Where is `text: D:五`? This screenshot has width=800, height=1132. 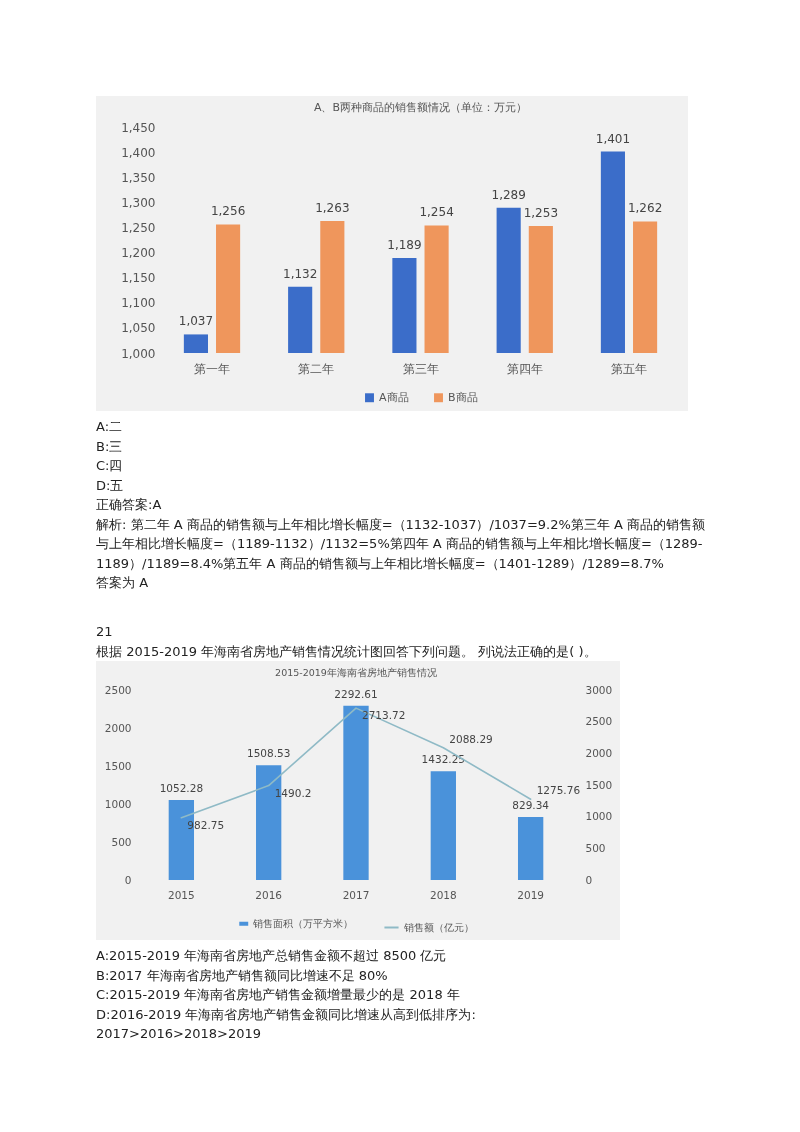
text: D:五 is located at coordinates (110, 485).